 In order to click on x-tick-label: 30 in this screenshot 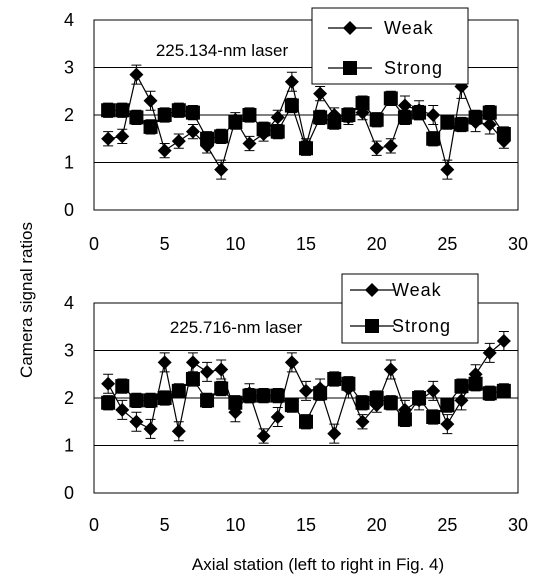, I will do `click(518, 525)`.